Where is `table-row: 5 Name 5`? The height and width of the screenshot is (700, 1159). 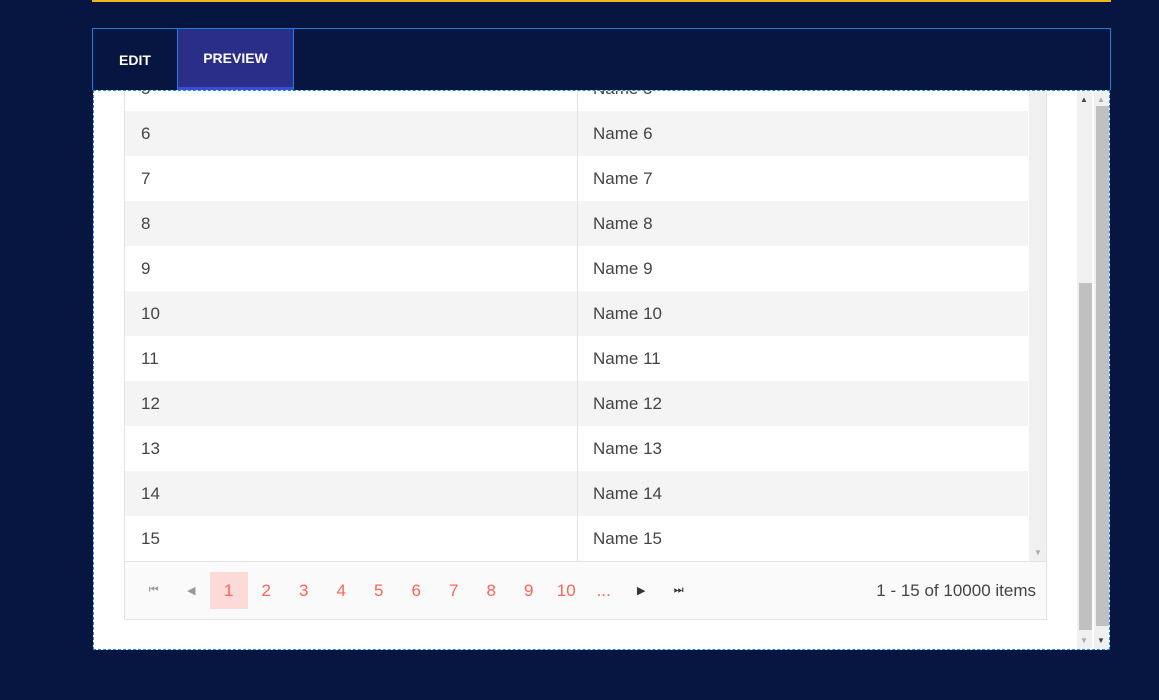 table-row: 5 Name 5 is located at coordinates (576, 101).